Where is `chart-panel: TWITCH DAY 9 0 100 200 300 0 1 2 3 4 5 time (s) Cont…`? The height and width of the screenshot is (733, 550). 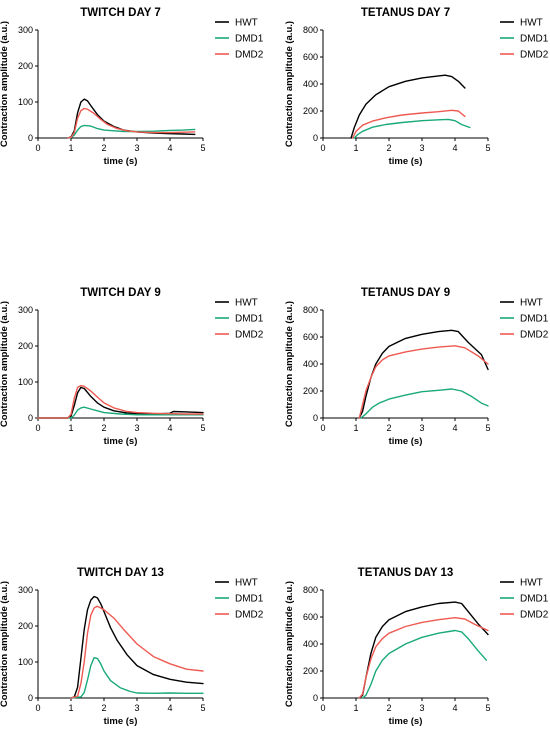
chart-panel: TWITCH DAY 9 0 100 200 300 0 1 2 3 4 5 time (s) Cont… is located at coordinates (132, 367).